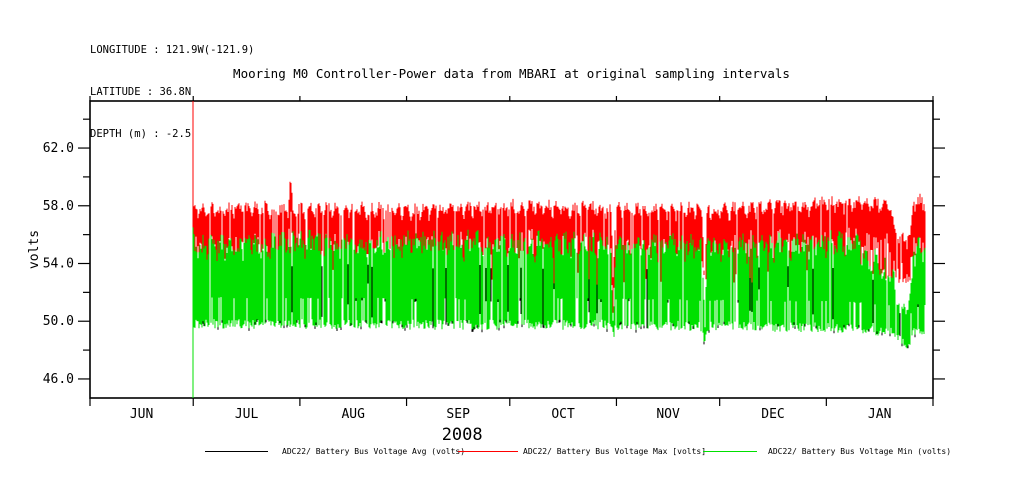 Image resolution: width=1009 pixels, height=504 pixels. Describe the element at coordinates (353, 414) in the screenshot. I see `x-axis-month-label: AUG` at that location.